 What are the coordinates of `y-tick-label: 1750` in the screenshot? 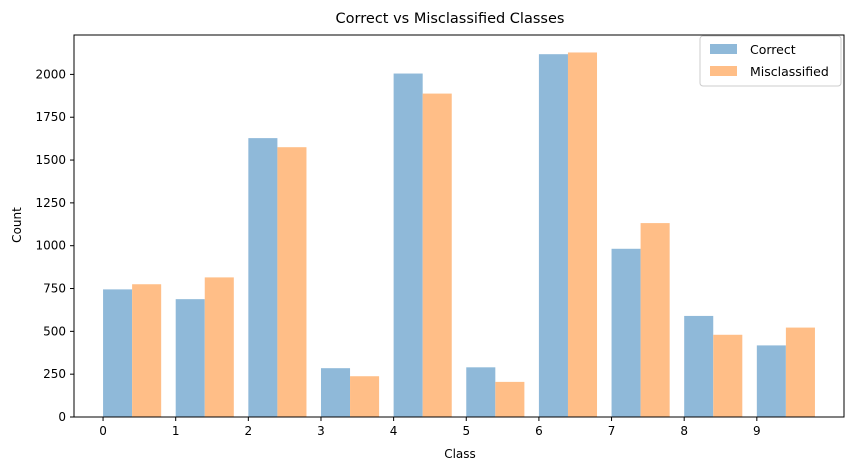 It's located at (50, 117).